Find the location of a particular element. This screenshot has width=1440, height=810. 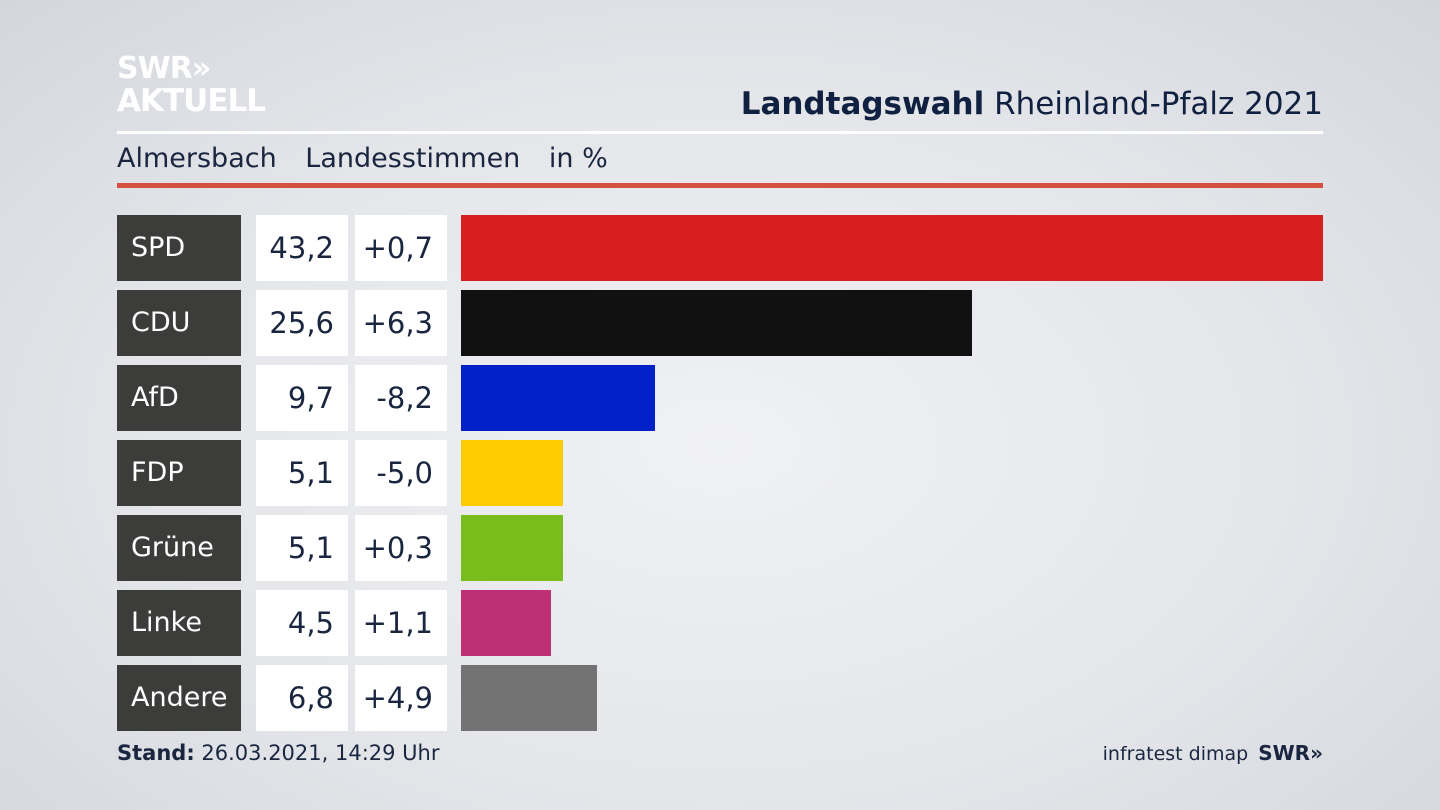

party-label: Linke is located at coordinates (179, 623).